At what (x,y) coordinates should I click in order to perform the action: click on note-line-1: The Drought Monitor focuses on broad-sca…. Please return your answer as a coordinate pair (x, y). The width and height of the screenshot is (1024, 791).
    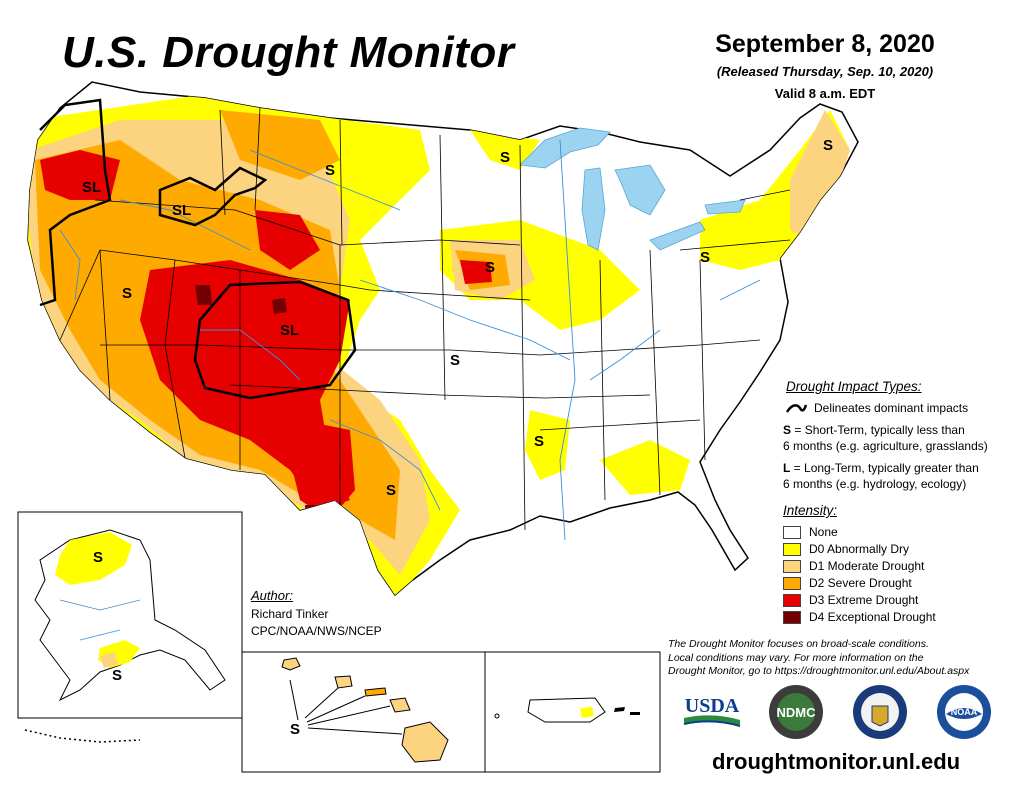
    Looking at the image, I should click on (798, 644).